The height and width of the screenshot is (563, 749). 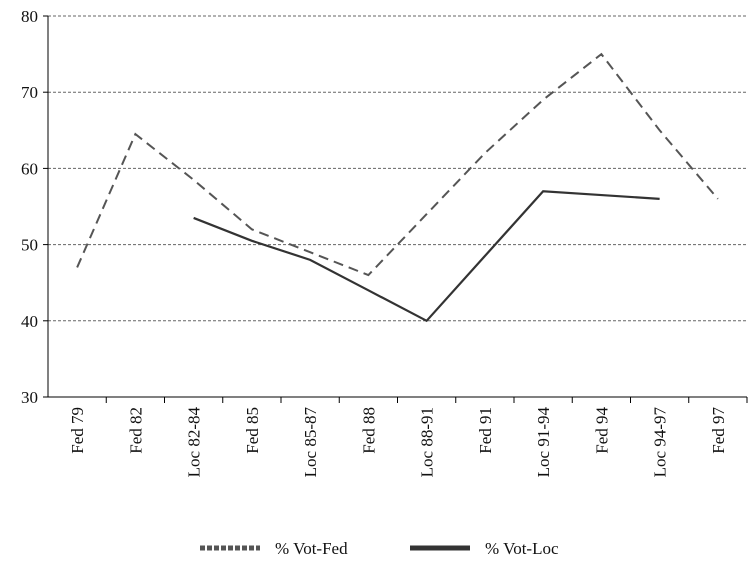 I want to click on legend-label: % Vot-Loc, so click(x=522, y=548).